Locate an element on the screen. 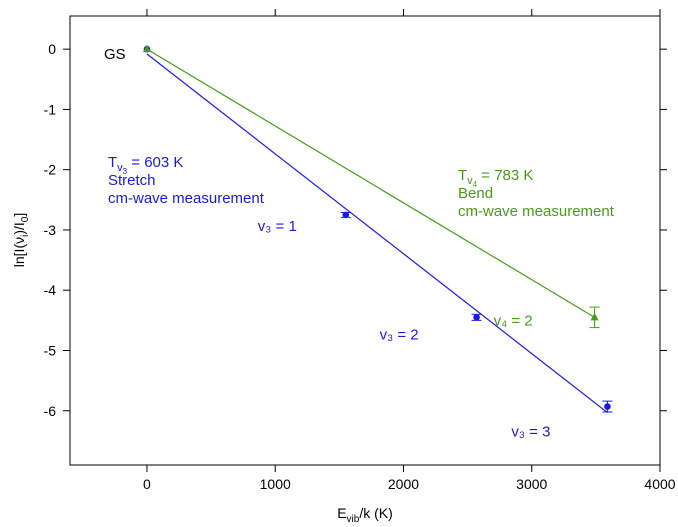  gs-label: GS is located at coordinates (115, 54).